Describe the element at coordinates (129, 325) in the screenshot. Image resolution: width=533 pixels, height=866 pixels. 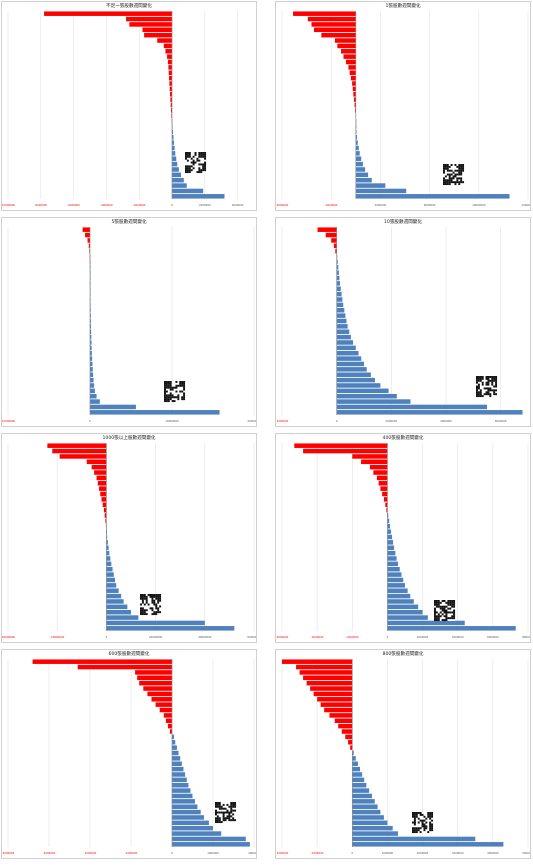
I see `bar-chart-svg: -10000000 0 10000000 20000000` at that location.